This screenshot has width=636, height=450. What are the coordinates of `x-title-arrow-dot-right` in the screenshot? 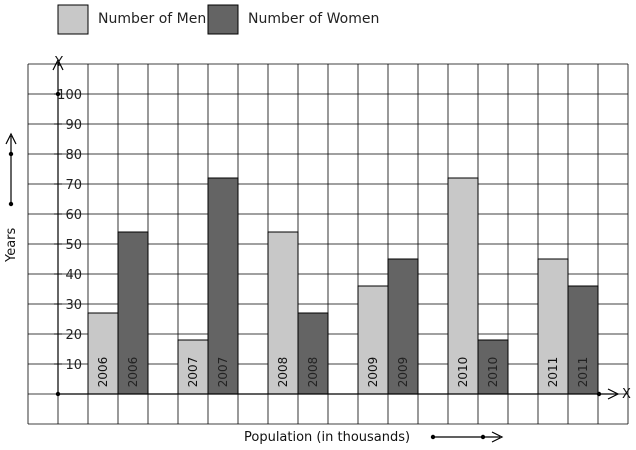 It's located at (483, 437).